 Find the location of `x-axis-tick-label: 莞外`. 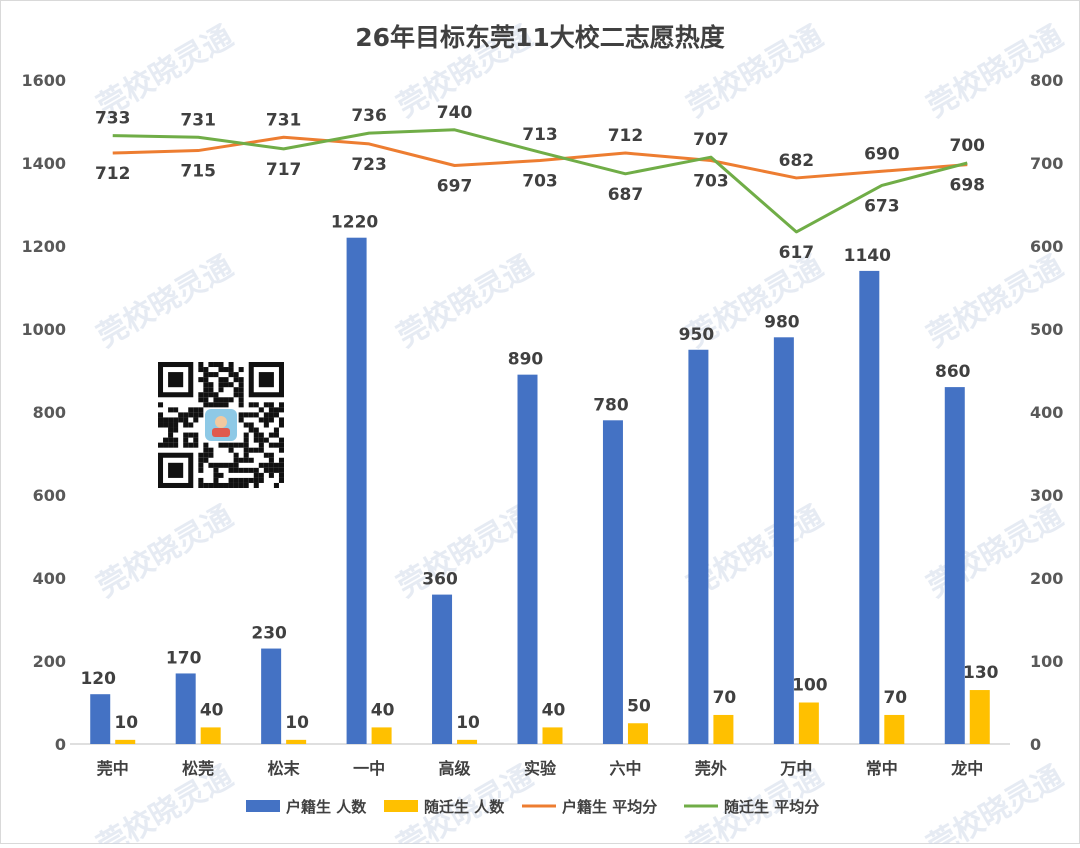

x-axis-tick-label: 莞外 is located at coordinates (711, 768).